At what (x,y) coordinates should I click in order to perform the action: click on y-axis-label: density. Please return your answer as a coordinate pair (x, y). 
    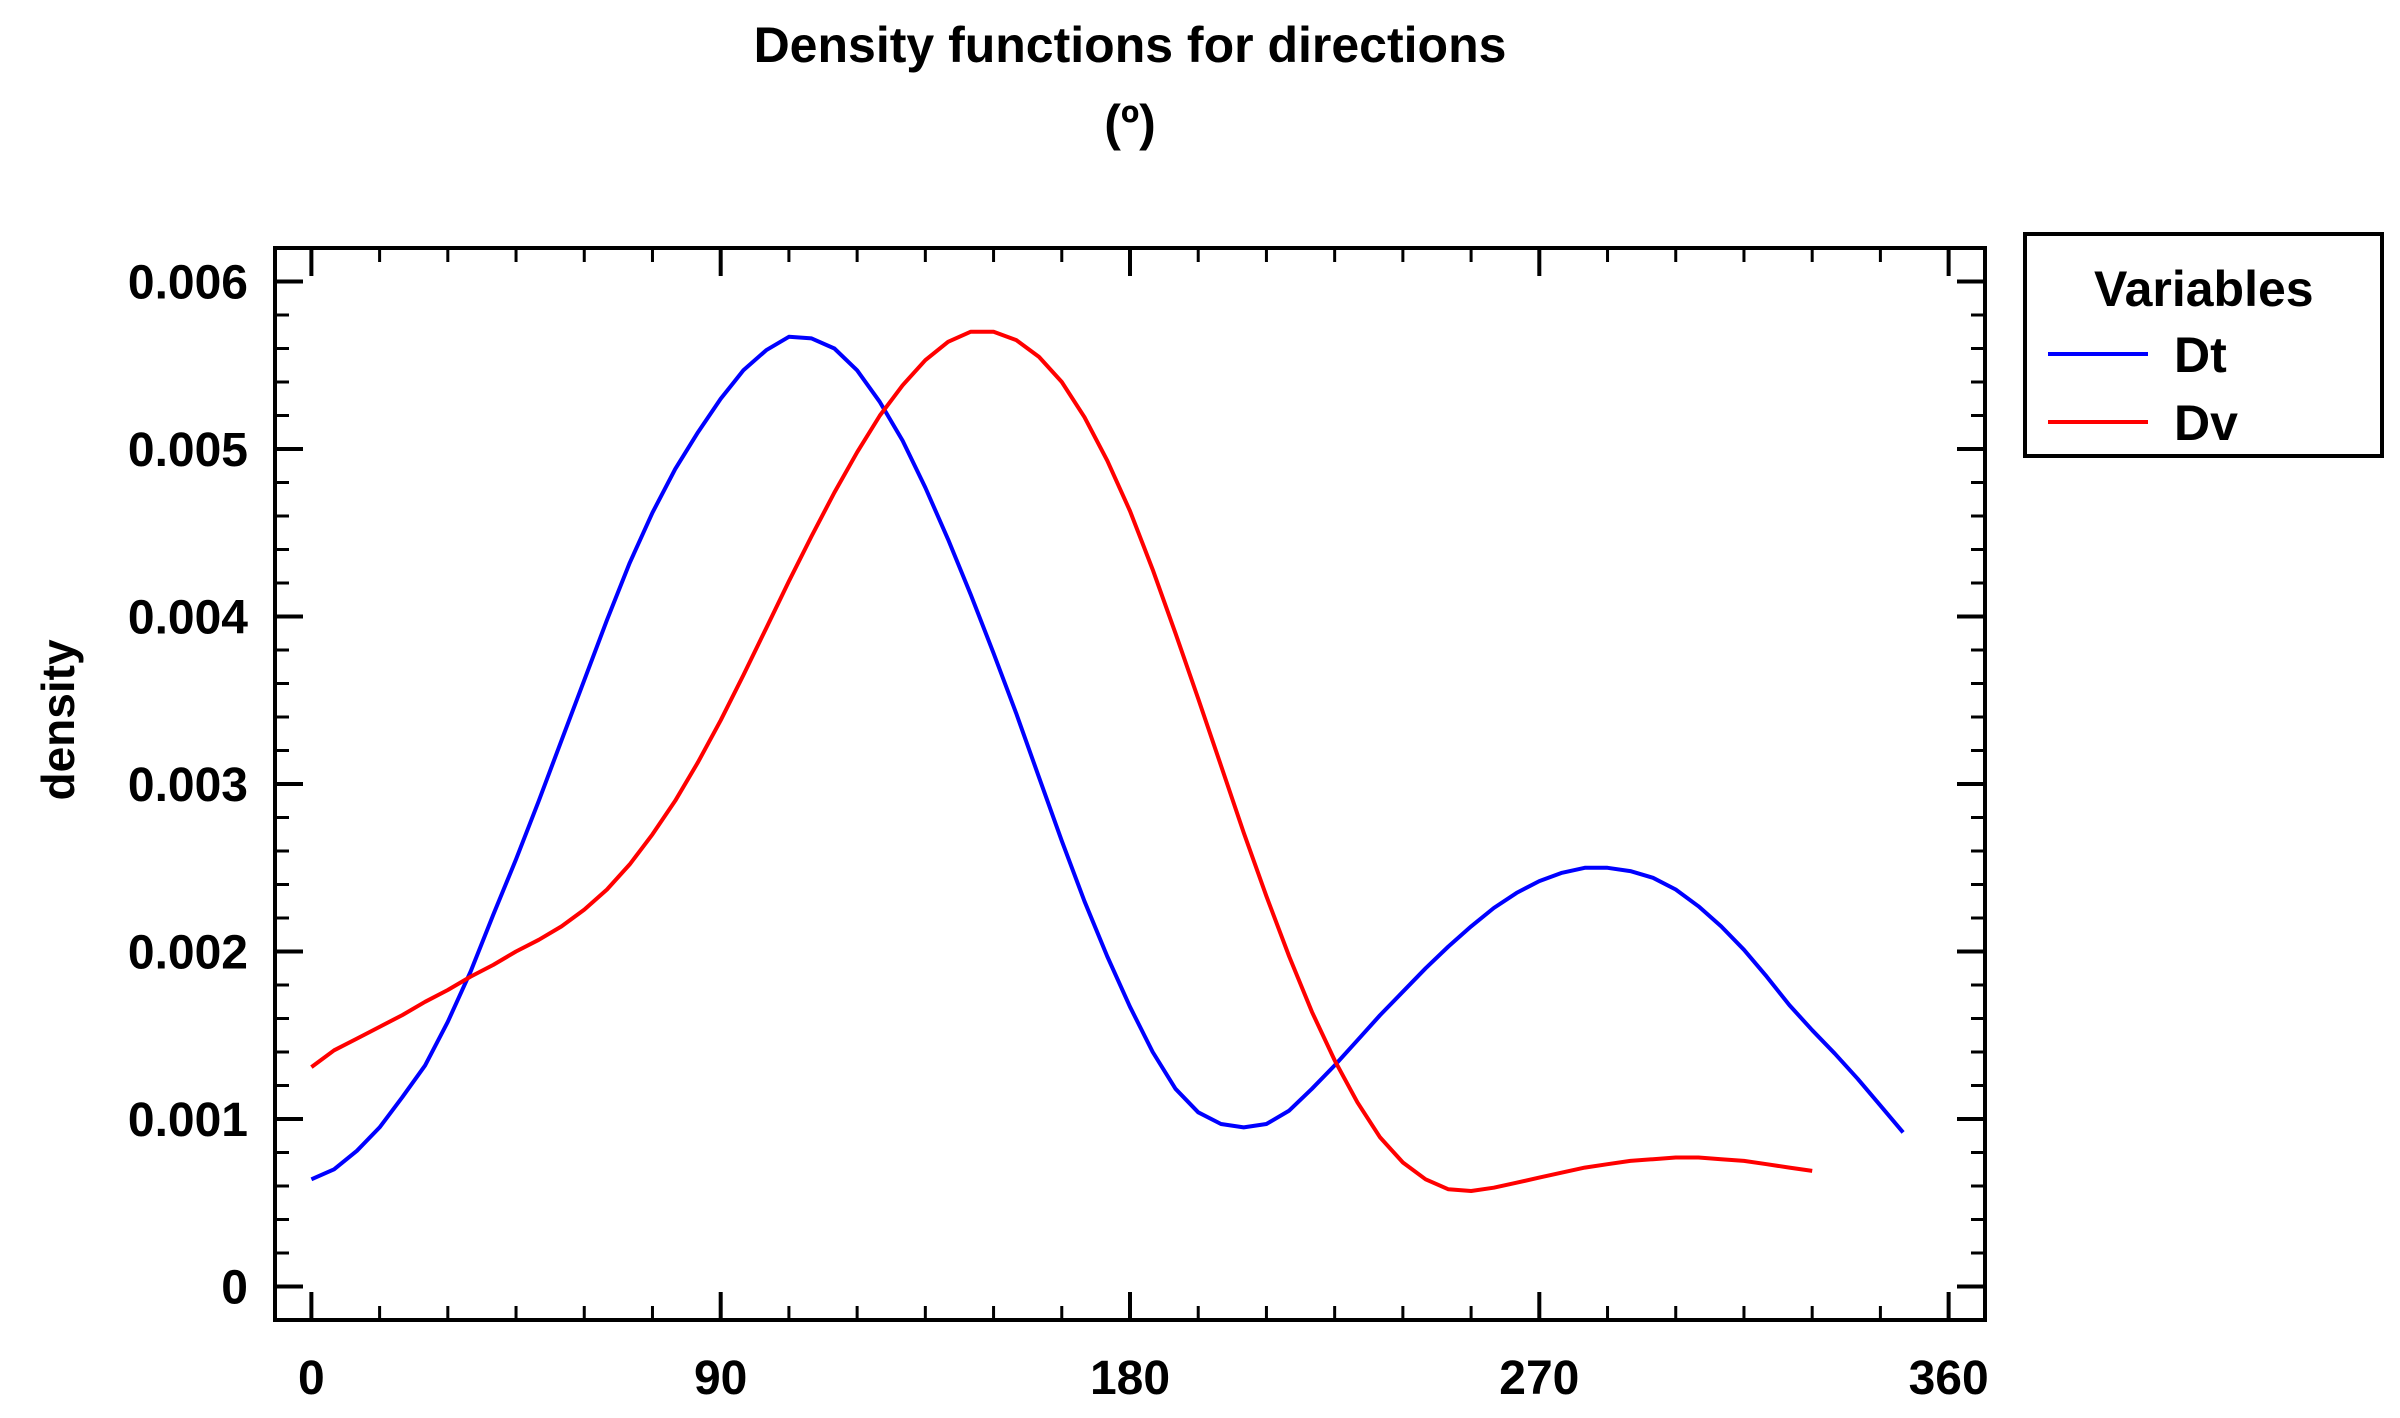
    Looking at the image, I should click on (58, 719).